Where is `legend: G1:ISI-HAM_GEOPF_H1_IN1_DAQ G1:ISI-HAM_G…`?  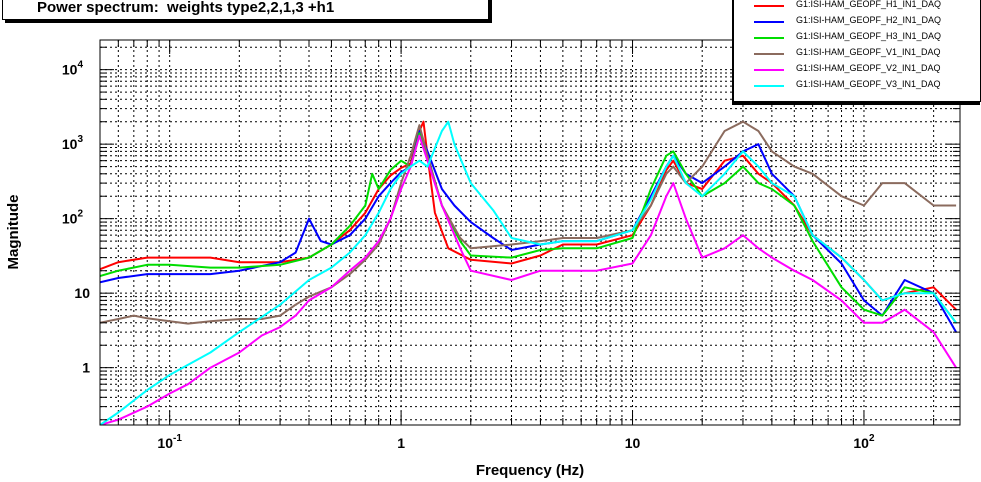 legend: G1:ISI-HAM_GEOPF_H1_IN1_DAQ G1:ISI-HAM_G… is located at coordinates (857, 51).